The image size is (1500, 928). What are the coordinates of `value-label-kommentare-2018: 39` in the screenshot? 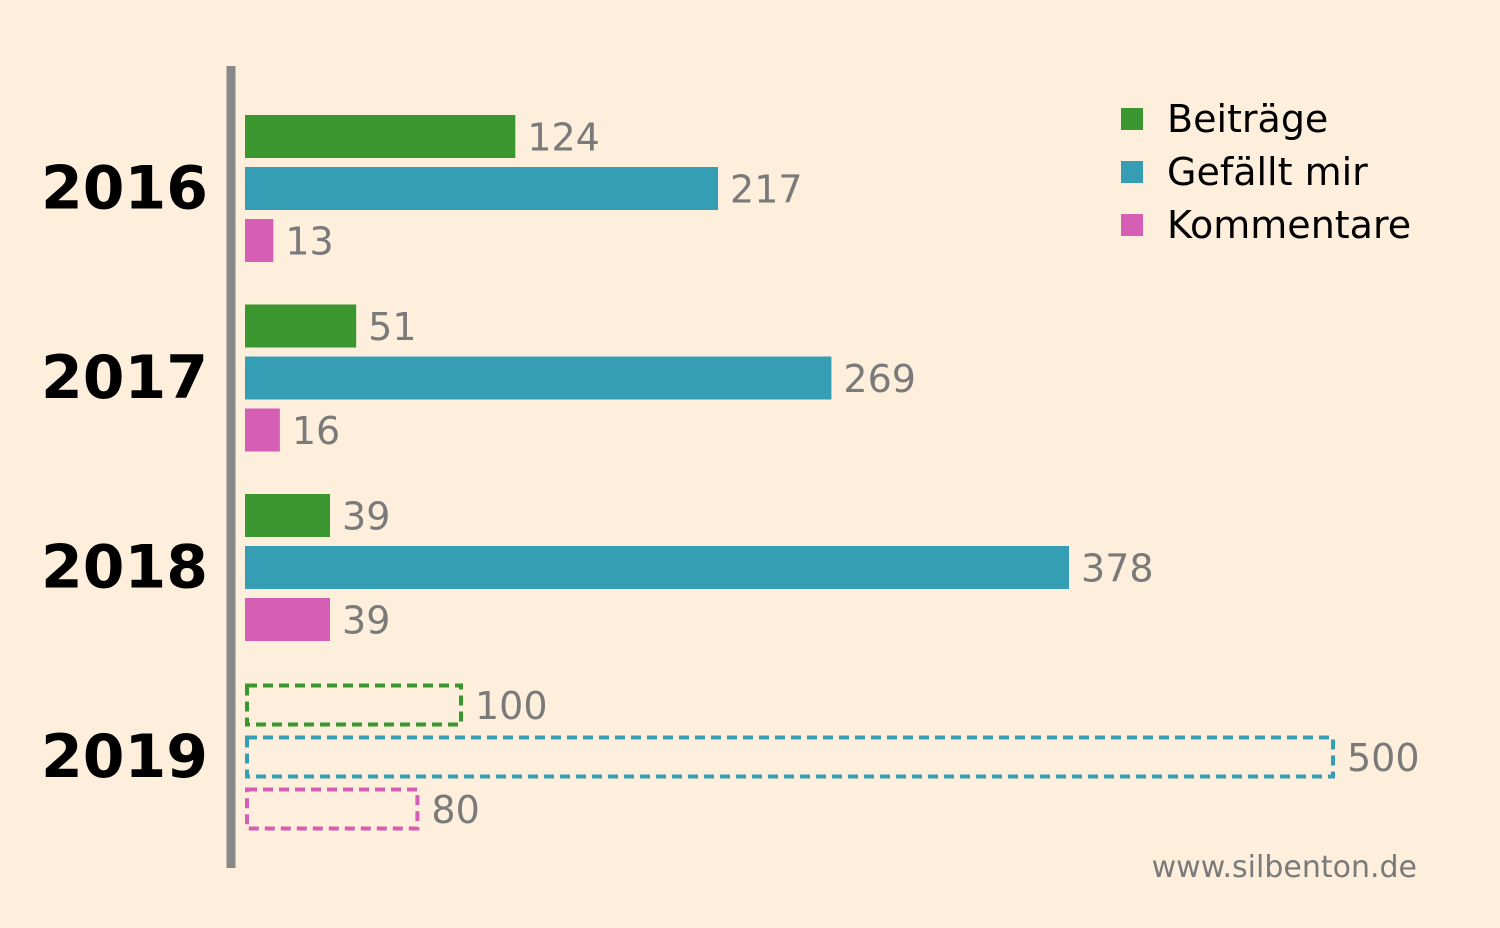 It's located at (366, 621).